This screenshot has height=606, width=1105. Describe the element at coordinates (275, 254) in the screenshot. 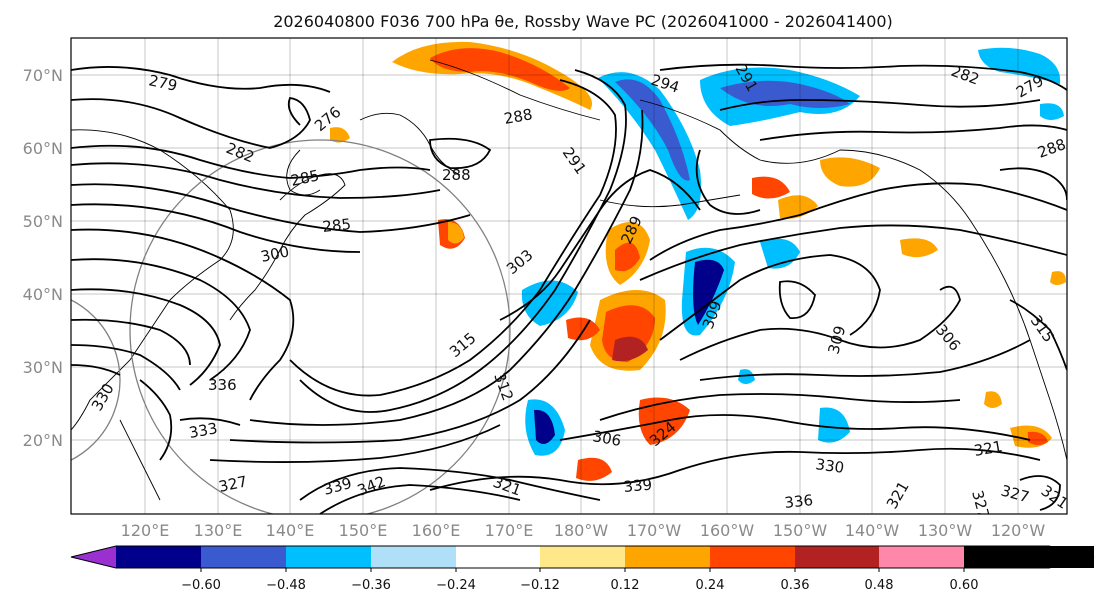

I see `contour-label: 300` at that location.